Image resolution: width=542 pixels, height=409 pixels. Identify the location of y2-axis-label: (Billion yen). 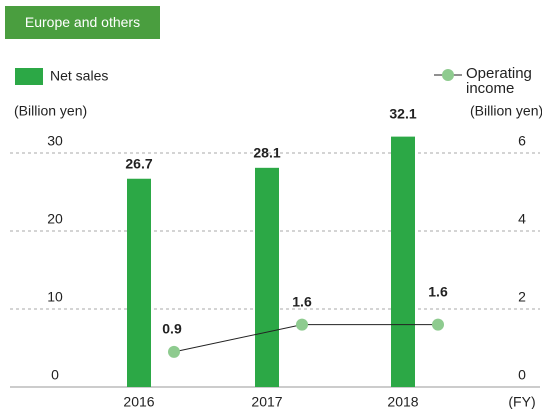
(506, 111).